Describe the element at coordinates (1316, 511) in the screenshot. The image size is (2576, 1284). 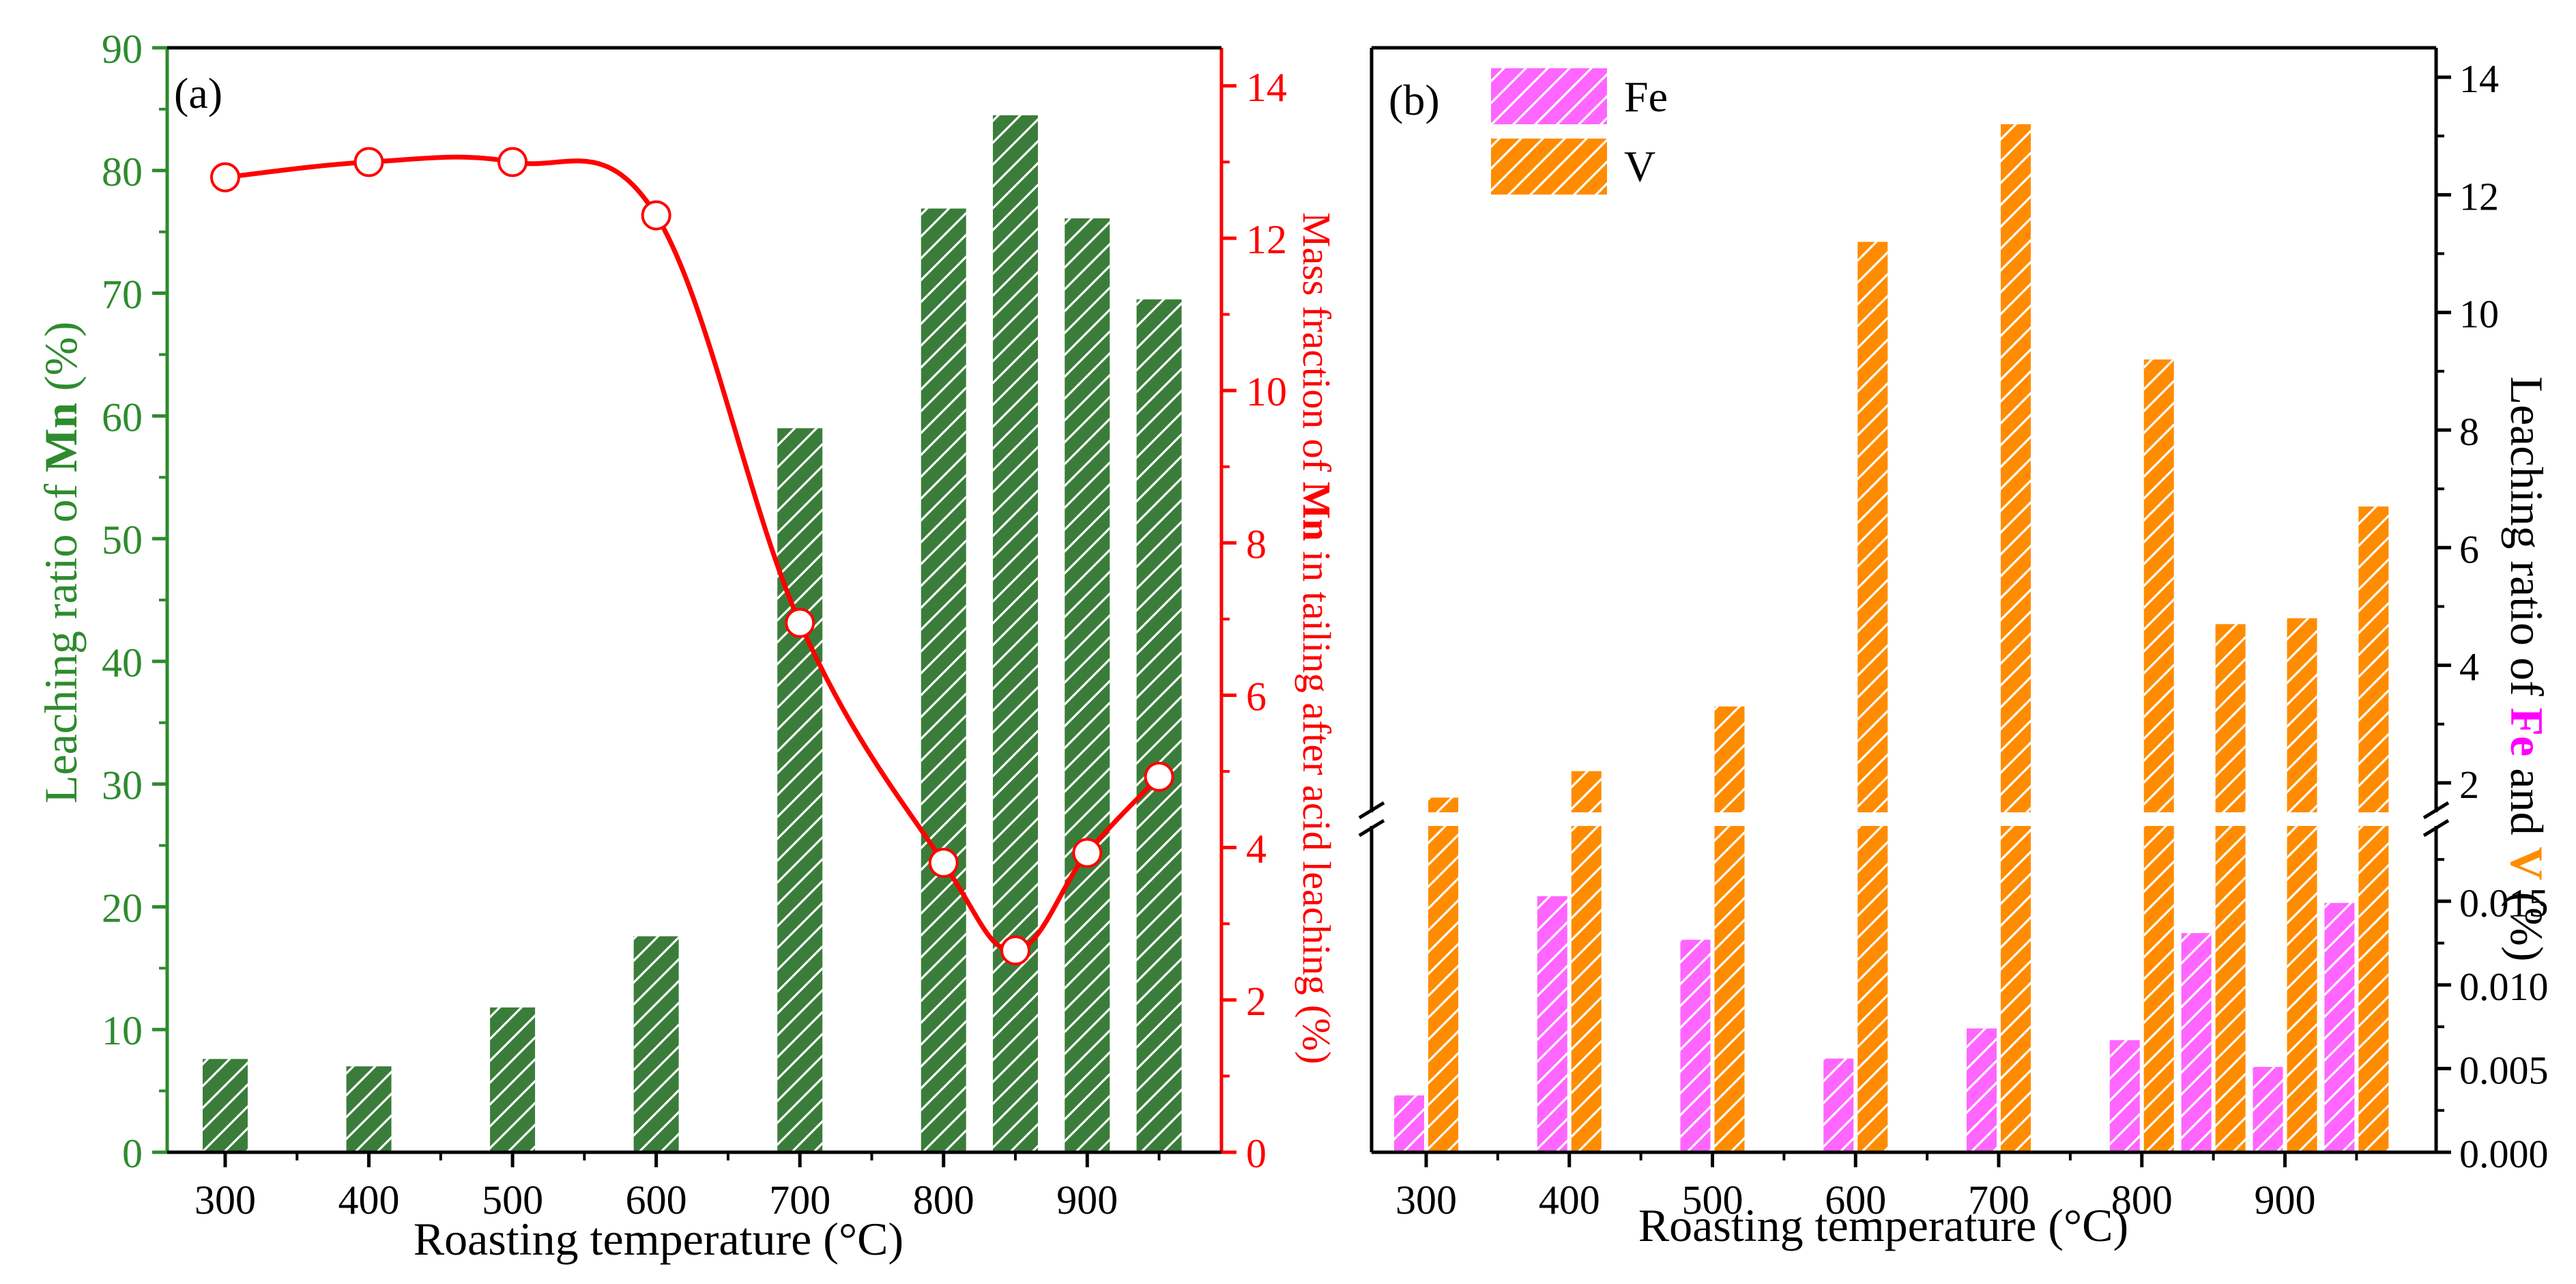
I see `right-y-axis-title-mn: Mn` at that location.